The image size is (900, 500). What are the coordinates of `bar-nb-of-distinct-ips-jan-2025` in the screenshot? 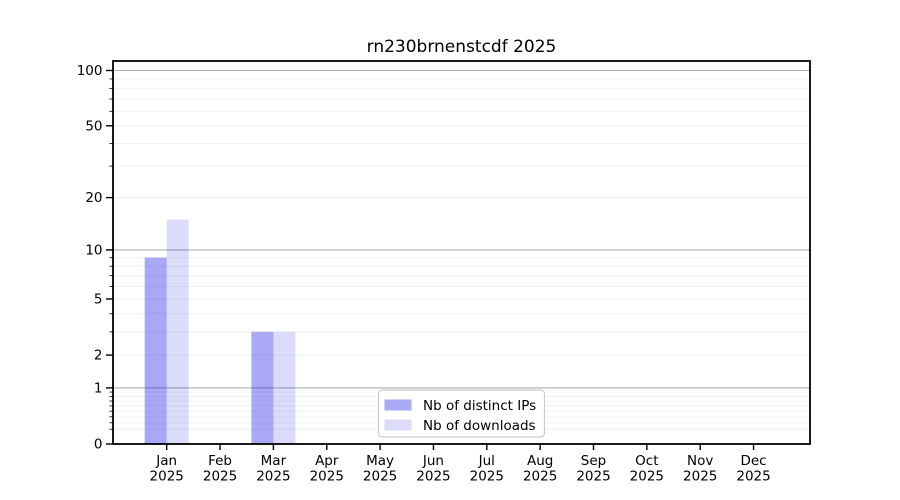 It's located at (155, 350).